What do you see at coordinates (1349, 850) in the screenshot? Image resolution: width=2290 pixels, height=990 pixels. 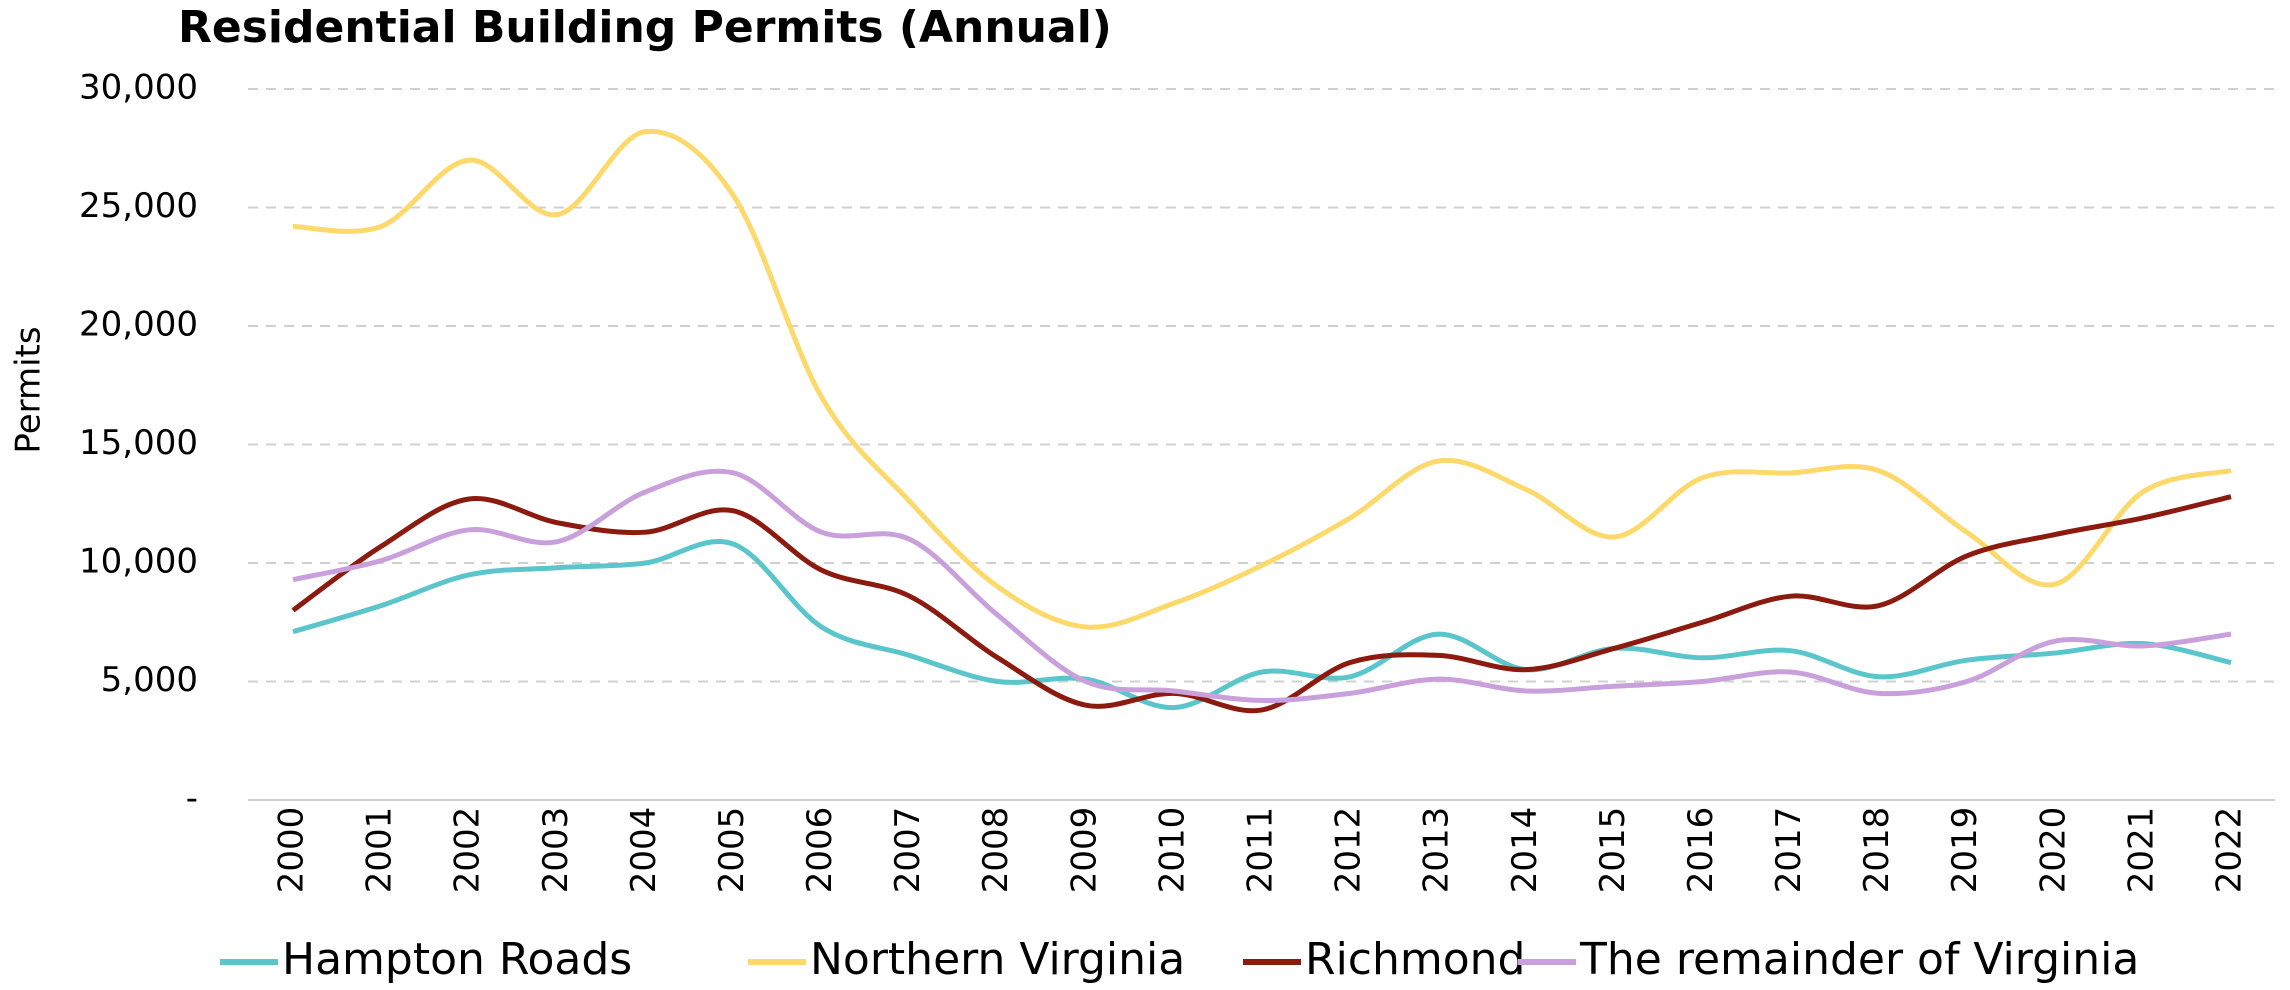 I see `x-tick-label: 2012` at bounding box center [1349, 850].